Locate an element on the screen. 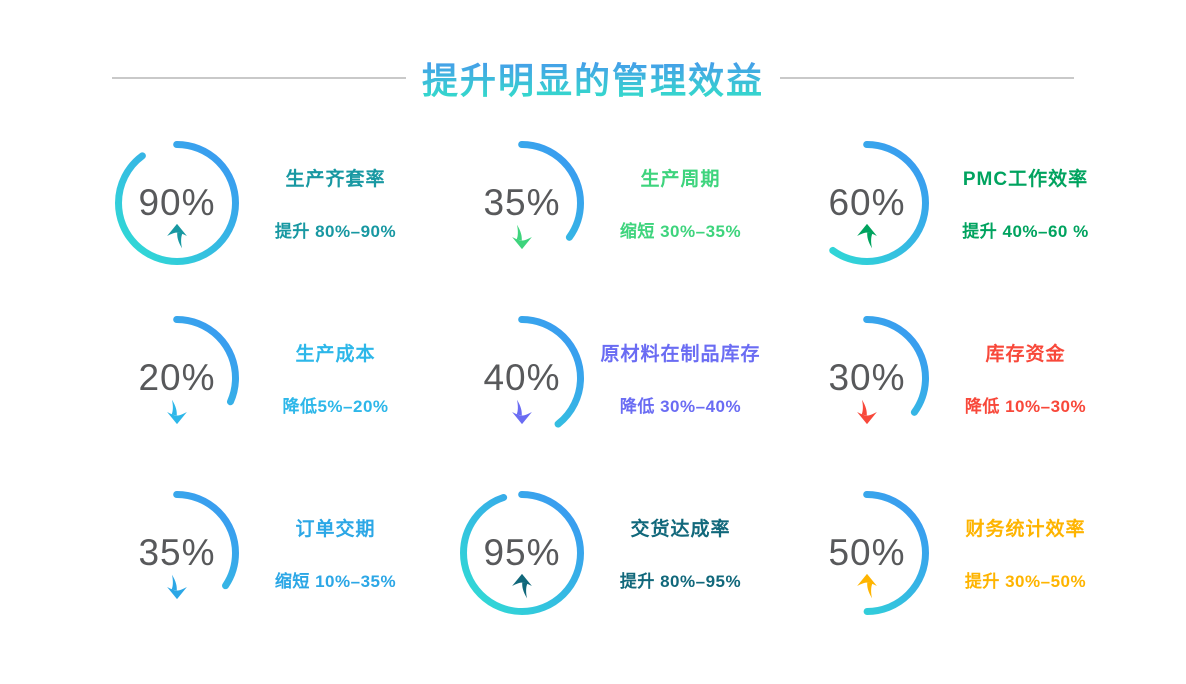 The width and height of the screenshot is (1186, 684). metric-range: 缩短 30%–35% is located at coordinates (680, 231).